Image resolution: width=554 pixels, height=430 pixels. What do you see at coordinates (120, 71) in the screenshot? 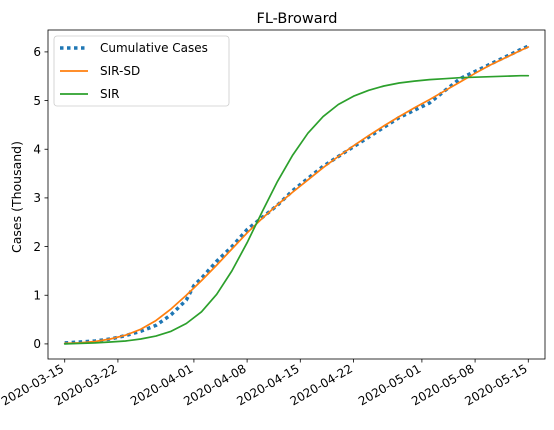
I see `legend-label-sir-sd: SIR-SD` at bounding box center [120, 71].